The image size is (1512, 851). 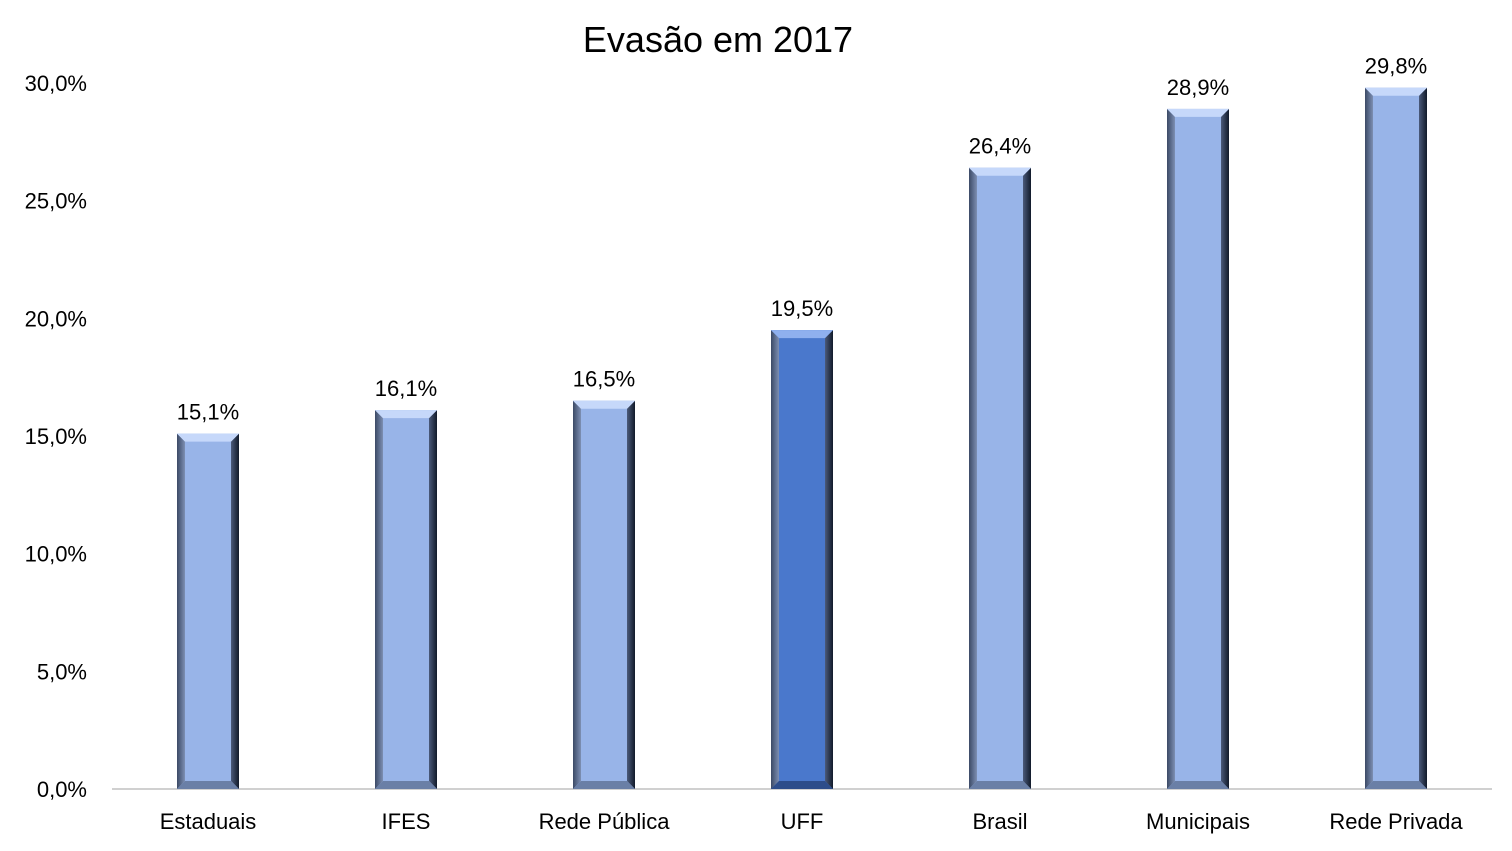 I want to click on bar-ifes: 16,1%, so click(x=406, y=582).